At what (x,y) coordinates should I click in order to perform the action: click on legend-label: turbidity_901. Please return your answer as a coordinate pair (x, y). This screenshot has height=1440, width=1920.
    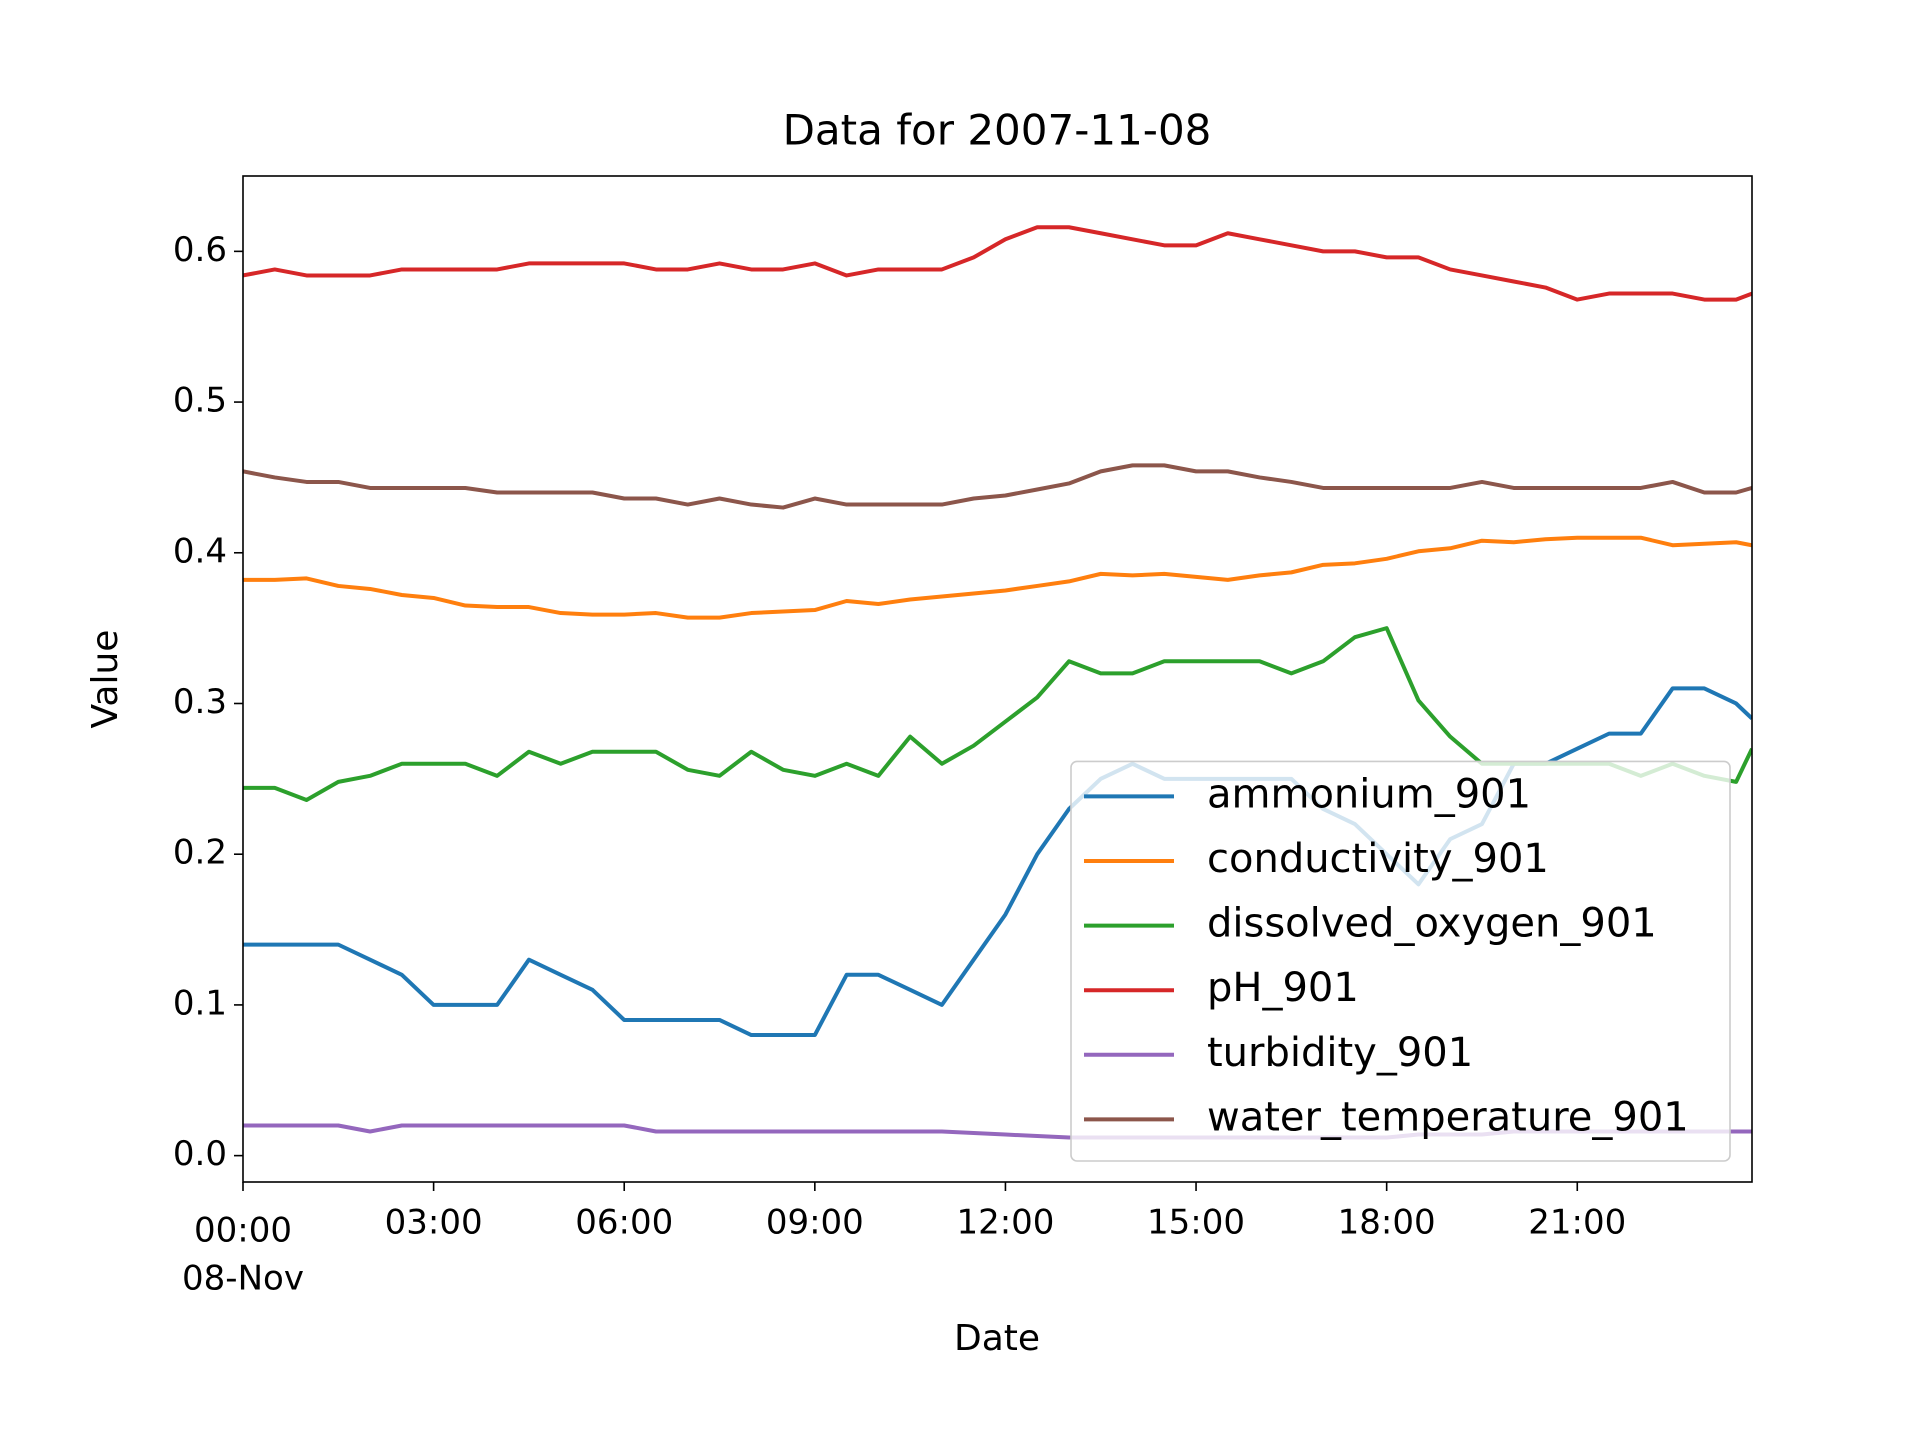
    Looking at the image, I should click on (1340, 1053).